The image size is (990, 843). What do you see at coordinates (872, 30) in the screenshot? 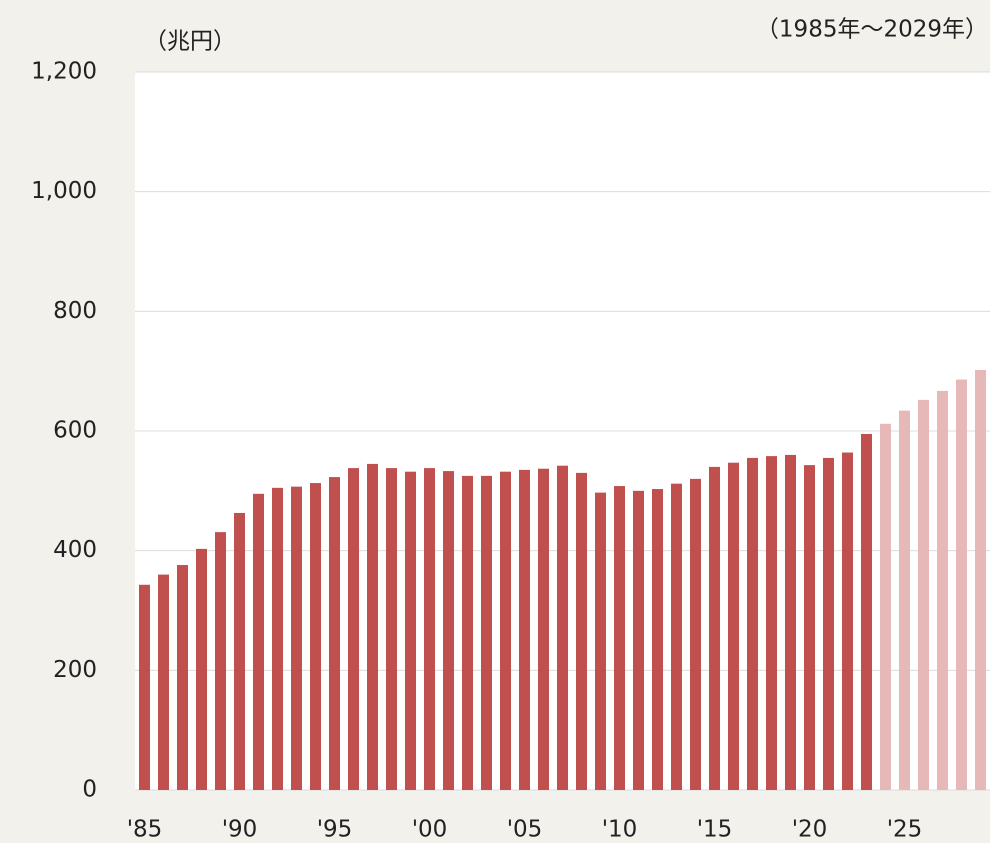
I see `period-label: （1985年～2029年）` at bounding box center [872, 30].